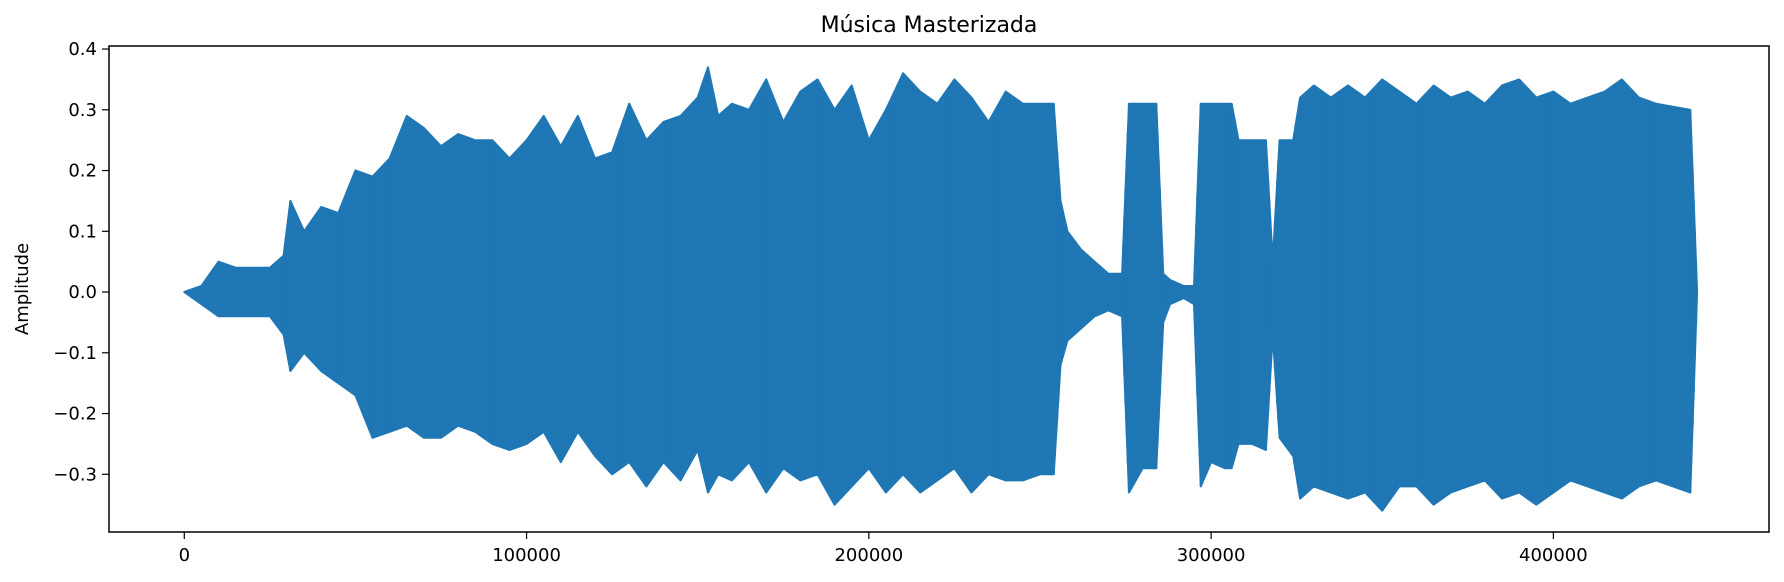 This screenshot has height=582, width=1784. Describe the element at coordinates (81, 262) in the screenshot. I see `y-axis: −0.3 −0.2 −0.1 0.0 0.1 0.2 0.3 0.4` at that location.